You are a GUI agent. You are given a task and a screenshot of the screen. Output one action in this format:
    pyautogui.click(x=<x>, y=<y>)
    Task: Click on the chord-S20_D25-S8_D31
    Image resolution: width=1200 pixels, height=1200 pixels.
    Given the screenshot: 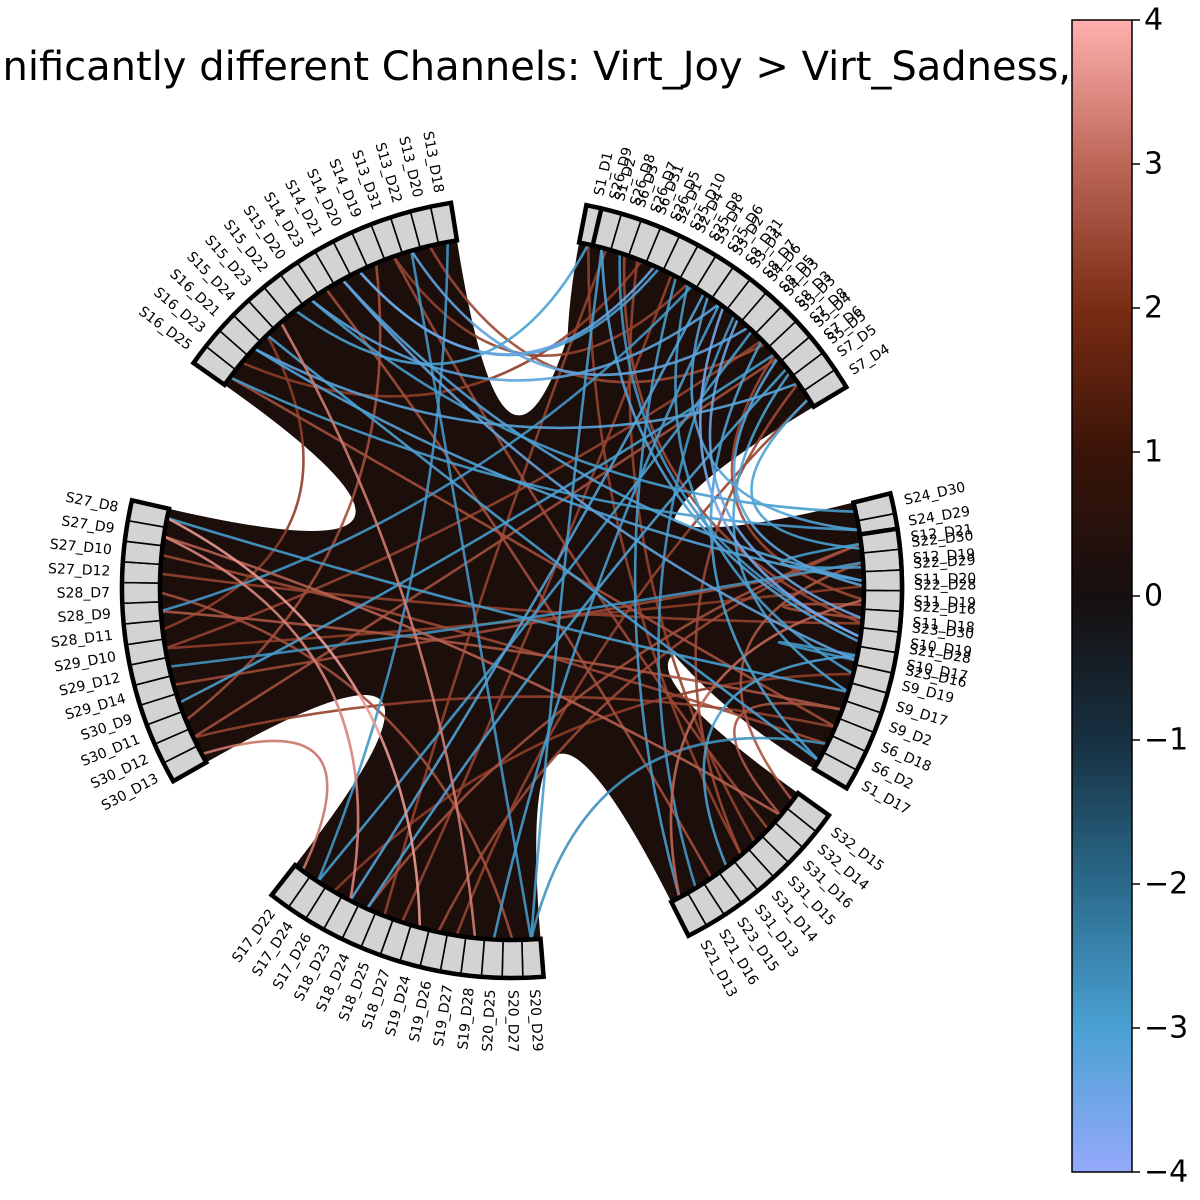 What is the action you would take?
    pyautogui.click(x=606, y=621)
    